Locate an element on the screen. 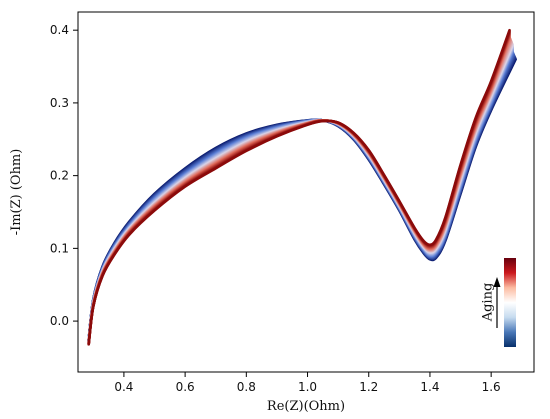  y-axis: 0.0 0.1 0.2 0.3 0.4 is located at coordinates (64, 175).